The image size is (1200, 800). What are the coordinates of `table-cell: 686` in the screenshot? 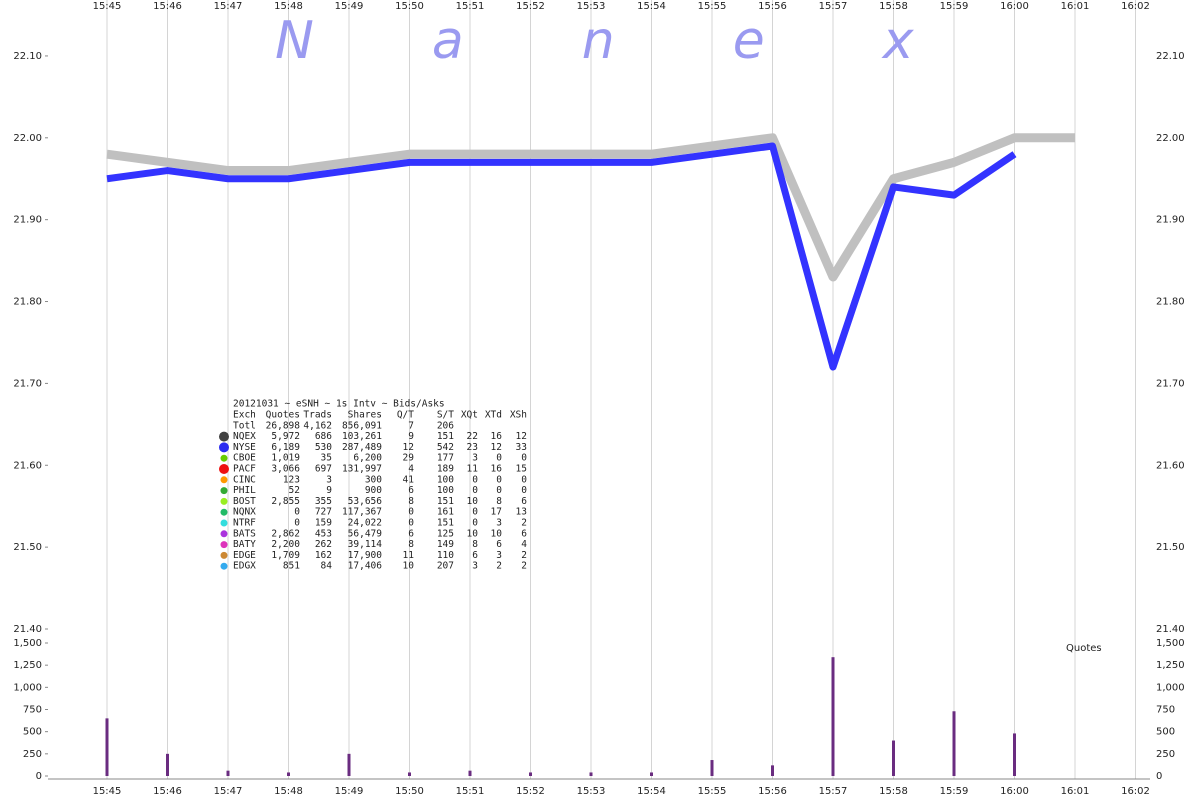 It's located at (323, 436).